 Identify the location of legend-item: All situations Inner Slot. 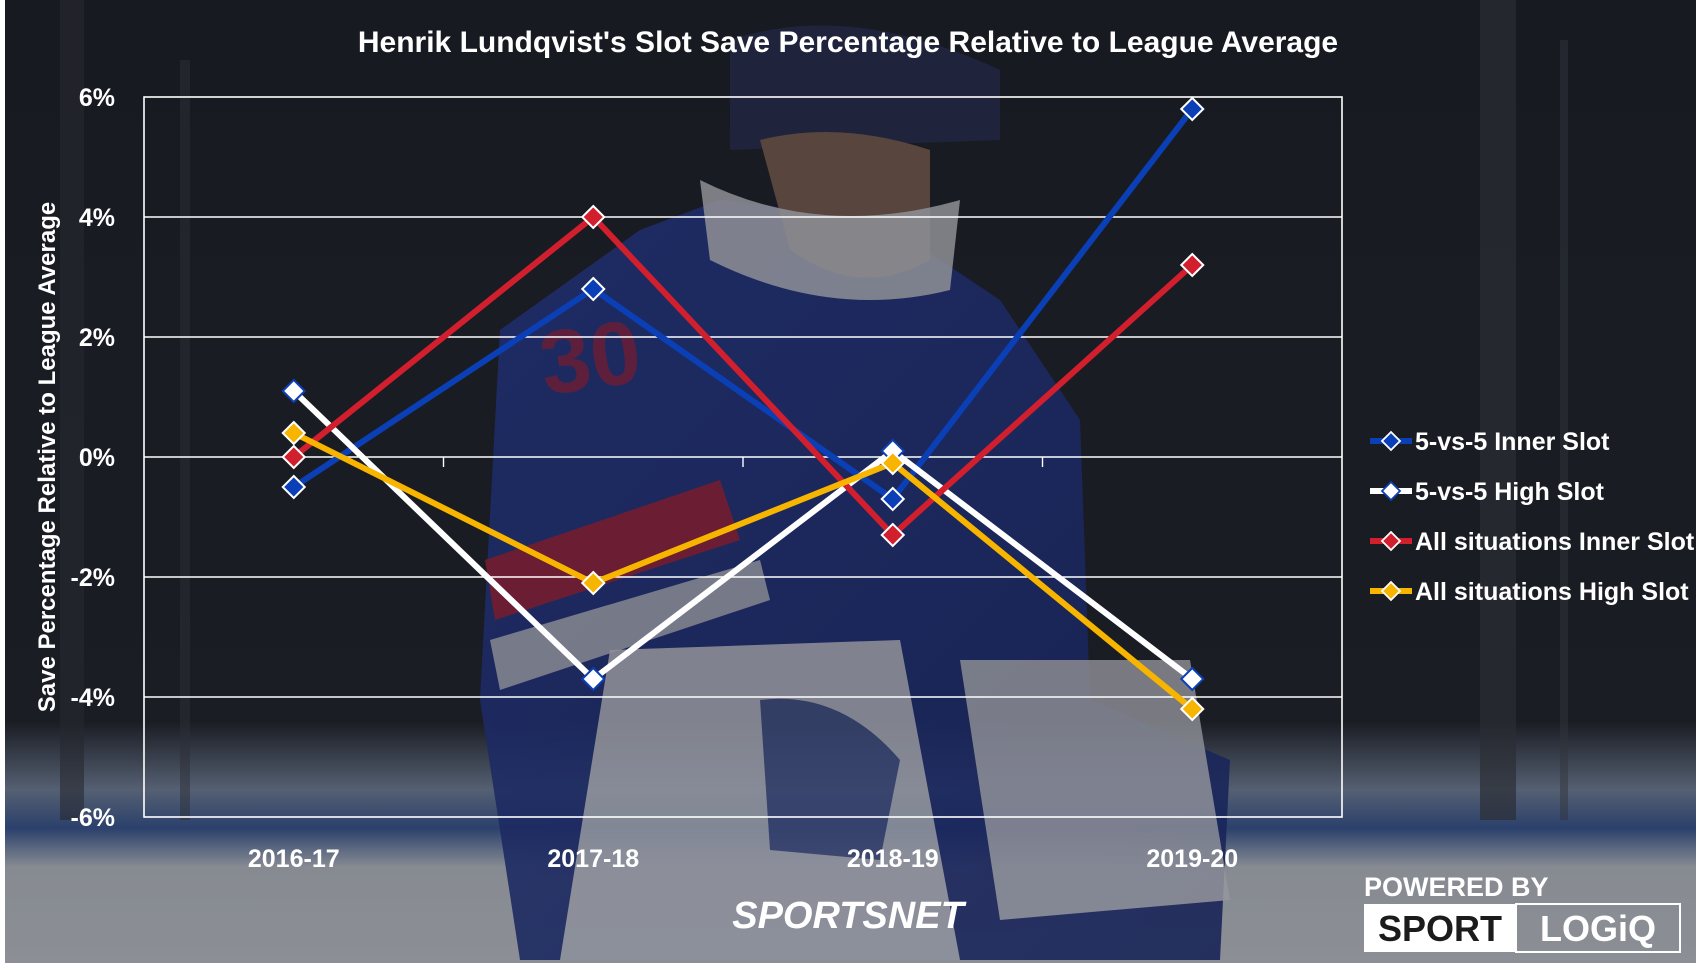
(1532, 542).